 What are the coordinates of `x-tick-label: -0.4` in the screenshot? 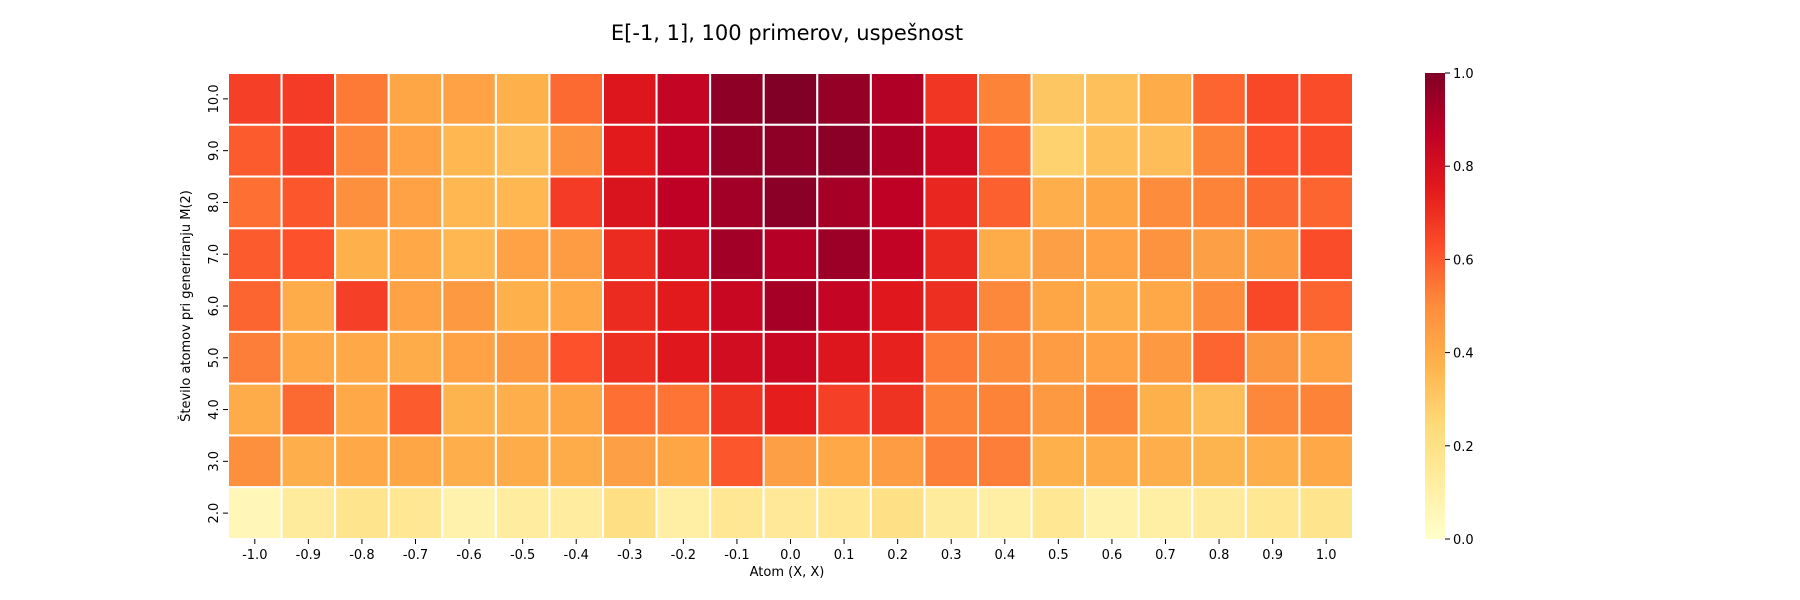 It's located at (576, 555).